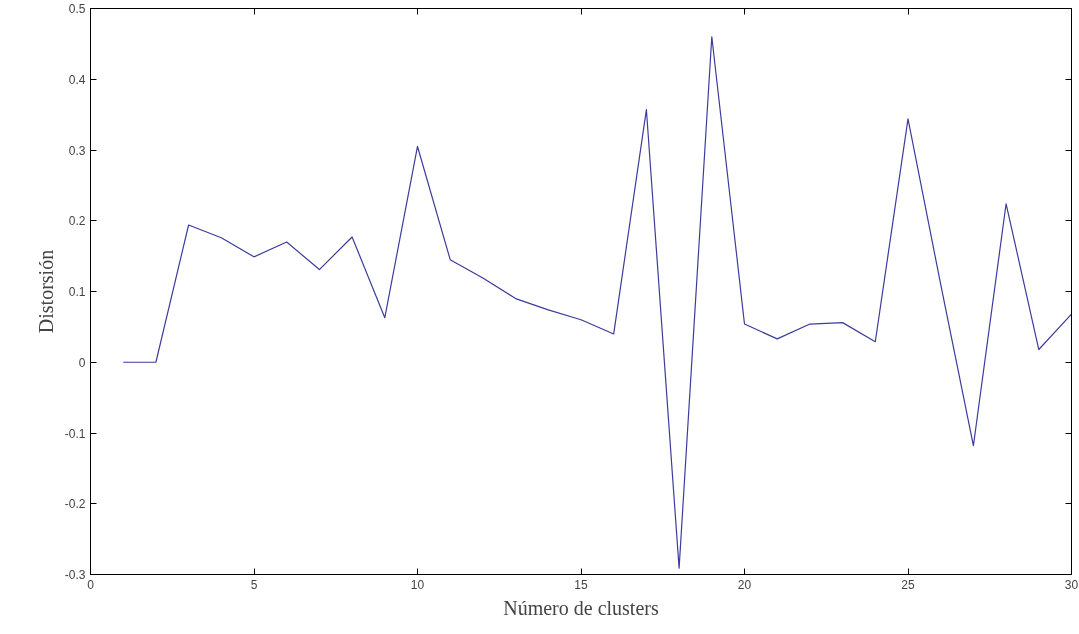  I want to click on x-tick-label: 25, so click(908, 584).